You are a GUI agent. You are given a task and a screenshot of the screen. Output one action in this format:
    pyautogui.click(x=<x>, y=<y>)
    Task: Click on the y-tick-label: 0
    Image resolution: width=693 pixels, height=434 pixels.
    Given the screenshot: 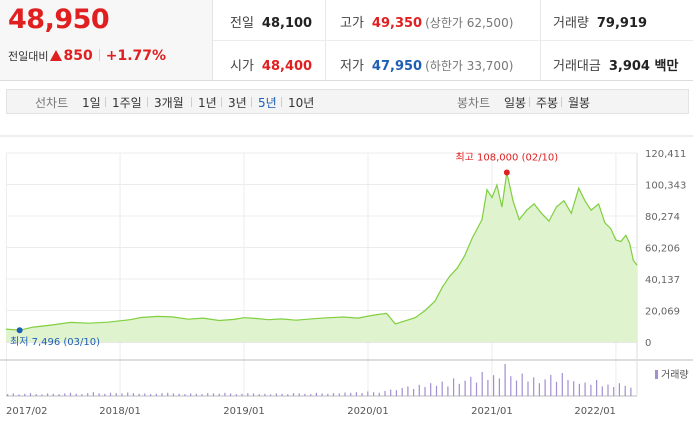 What is the action you would take?
    pyautogui.click(x=648, y=343)
    